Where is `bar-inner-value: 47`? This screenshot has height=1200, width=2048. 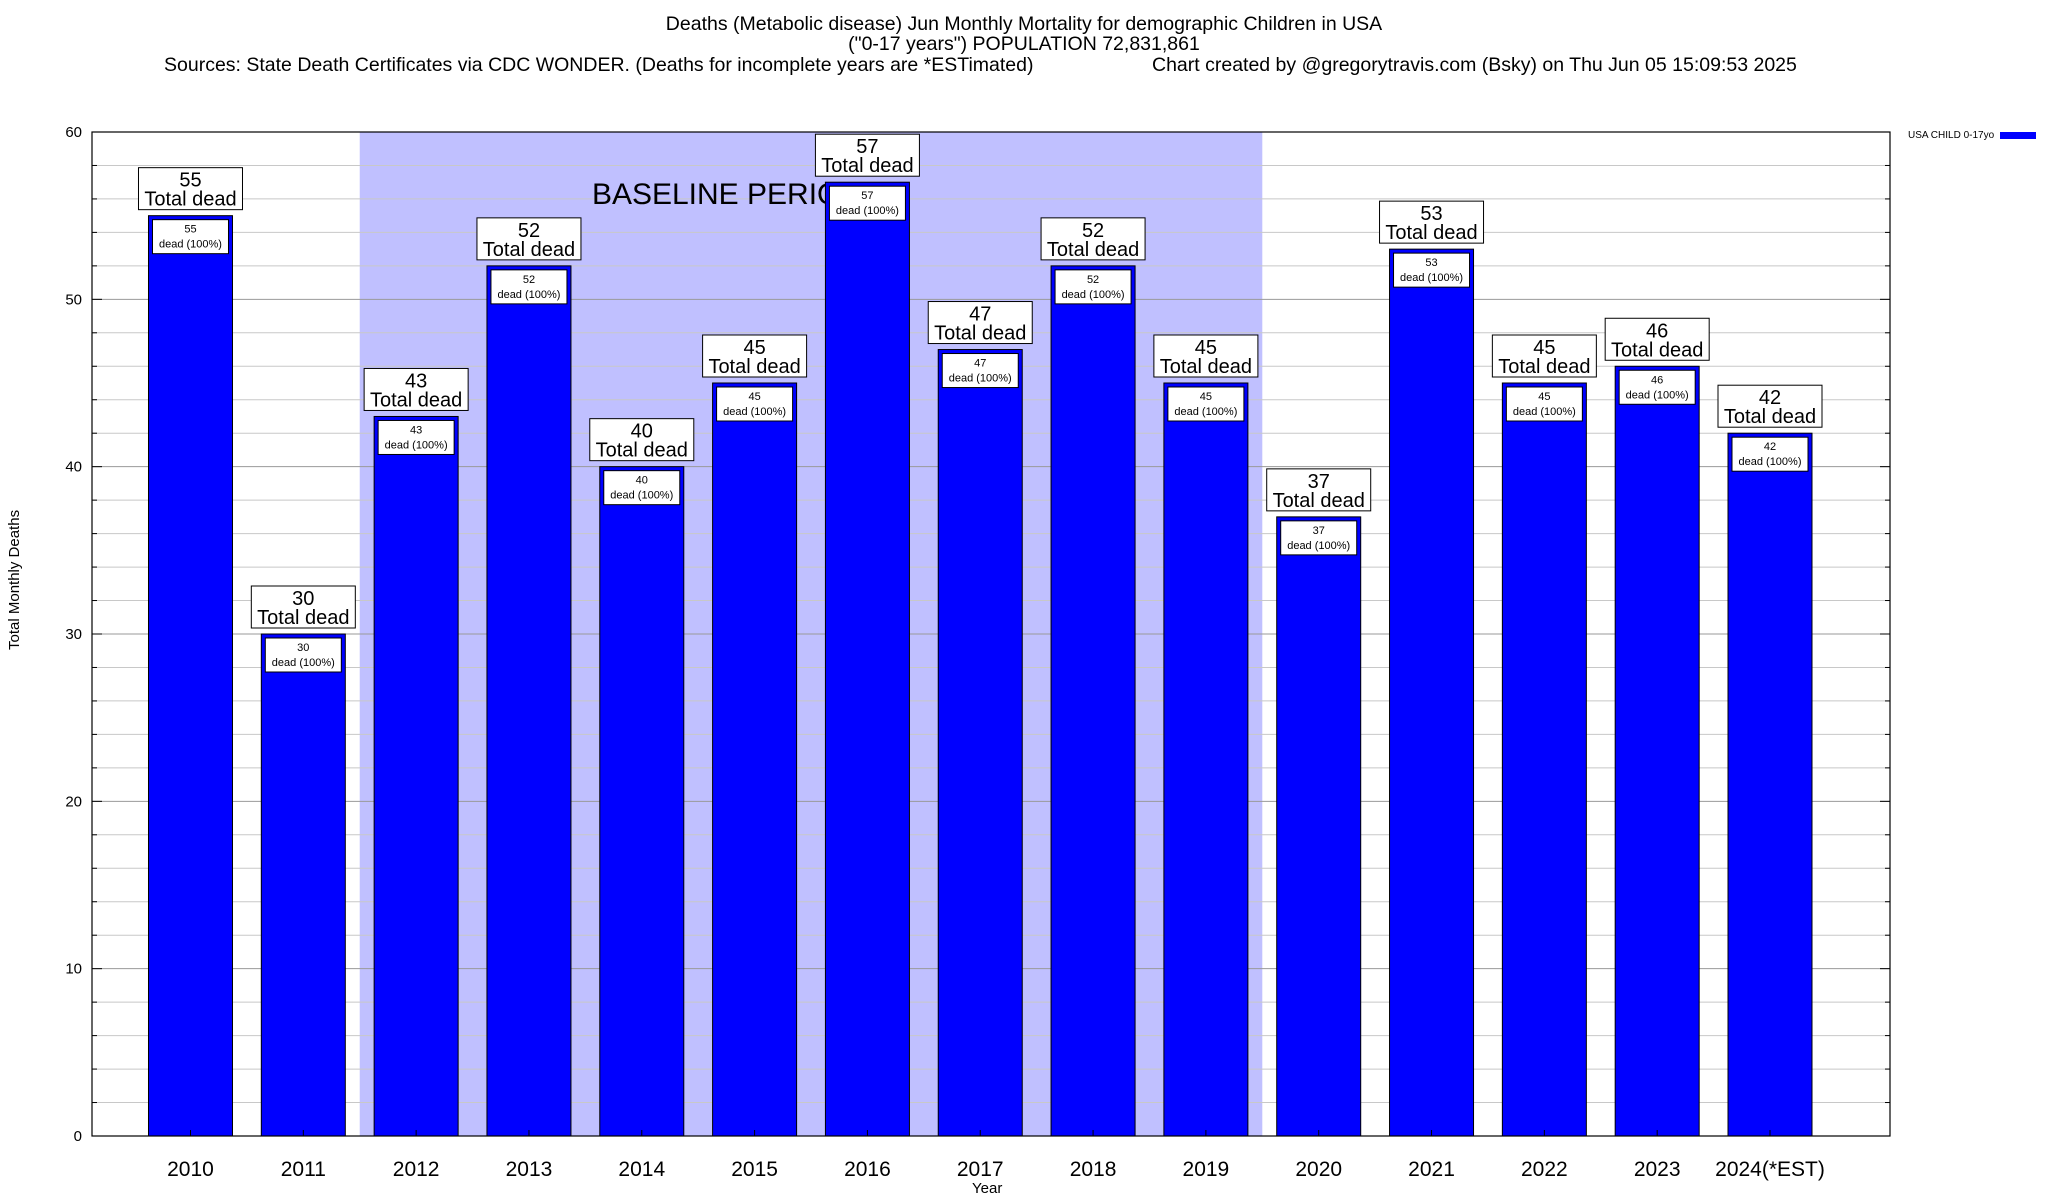 bar-inner-value: 47 is located at coordinates (980, 364).